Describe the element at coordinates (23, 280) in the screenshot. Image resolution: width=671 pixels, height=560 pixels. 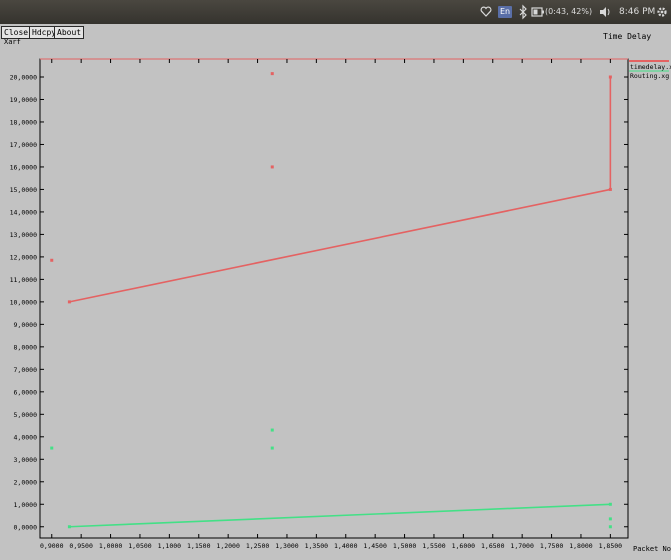
I see `y-tick-label: 11,0000` at that location.